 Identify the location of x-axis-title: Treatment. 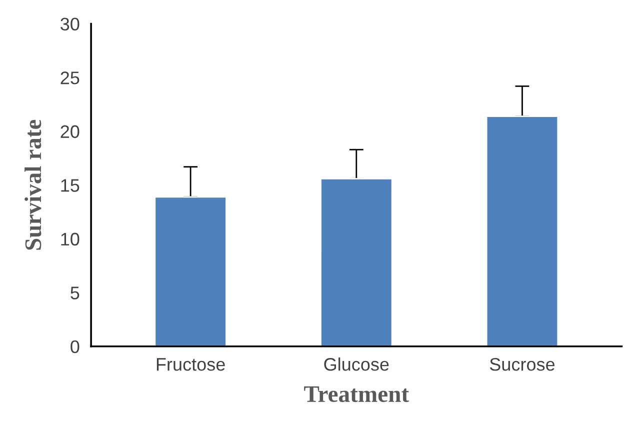
(356, 394).